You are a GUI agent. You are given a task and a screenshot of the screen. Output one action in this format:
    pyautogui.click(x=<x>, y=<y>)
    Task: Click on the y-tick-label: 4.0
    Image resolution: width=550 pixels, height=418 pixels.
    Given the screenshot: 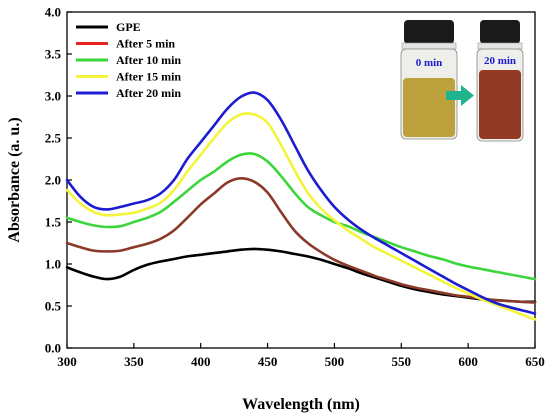 What is the action you would take?
    pyautogui.click(x=53, y=12)
    